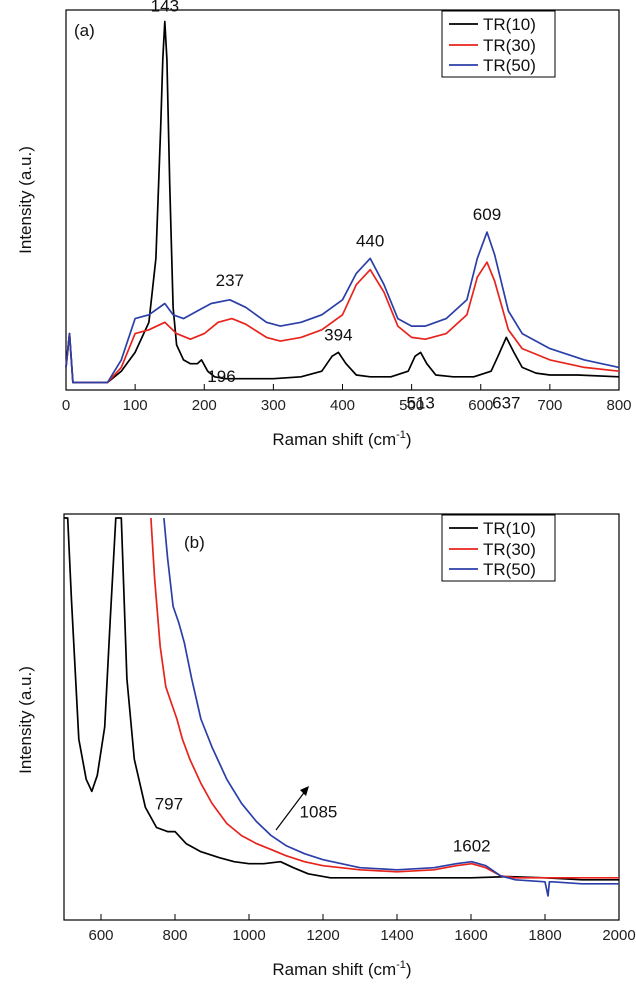 This screenshot has height=988, width=636. I want to click on panel-a-xtick-label: 700, so click(549, 405).